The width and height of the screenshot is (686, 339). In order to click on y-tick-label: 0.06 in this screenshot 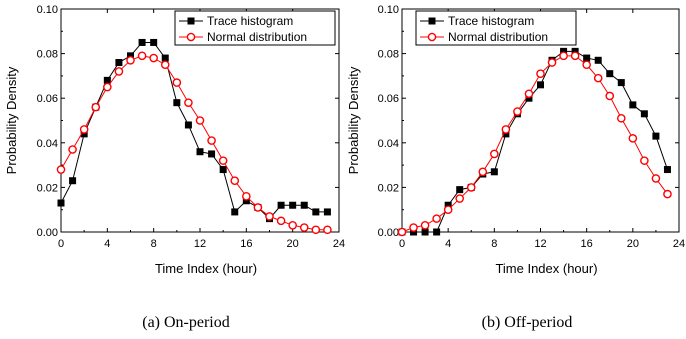, I will do `click(388, 99)`.